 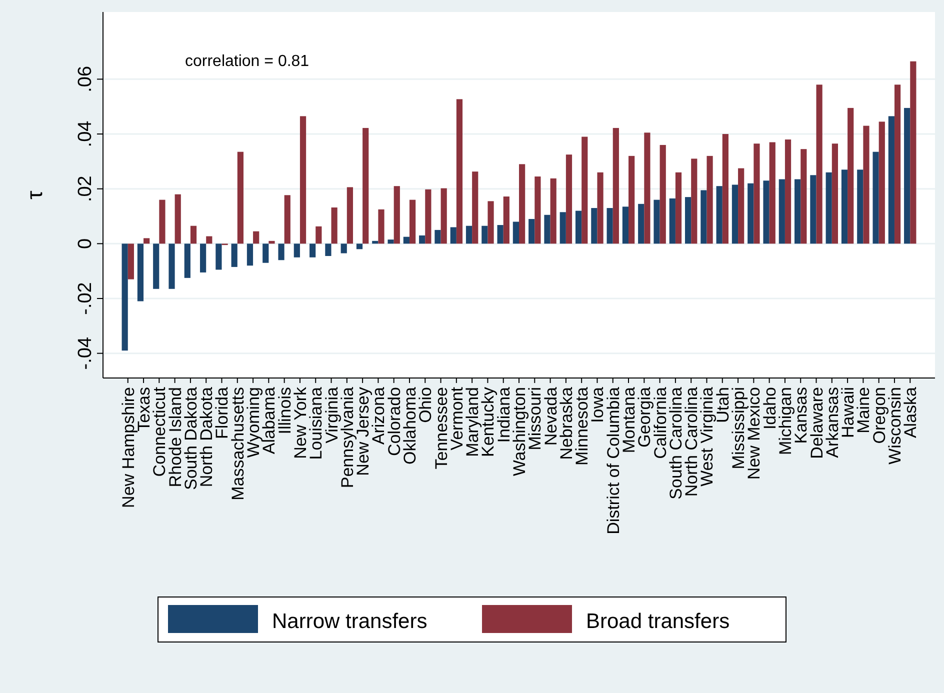 What do you see at coordinates (658, 621) in the screenshot?
I see `legend-label: Broad transfers` at bounding box center [658, 621].